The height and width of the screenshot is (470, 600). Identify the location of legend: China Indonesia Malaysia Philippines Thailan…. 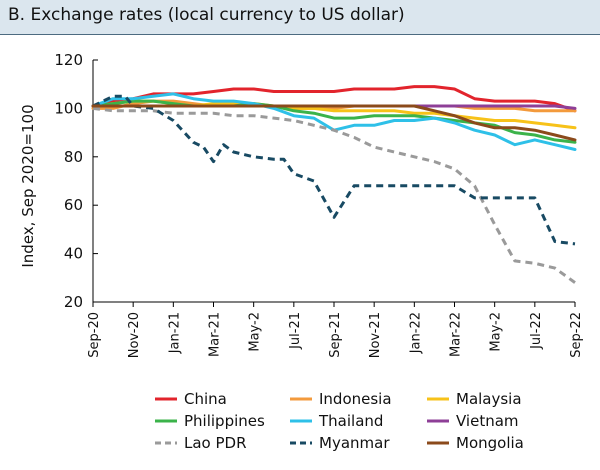
(339, 421).